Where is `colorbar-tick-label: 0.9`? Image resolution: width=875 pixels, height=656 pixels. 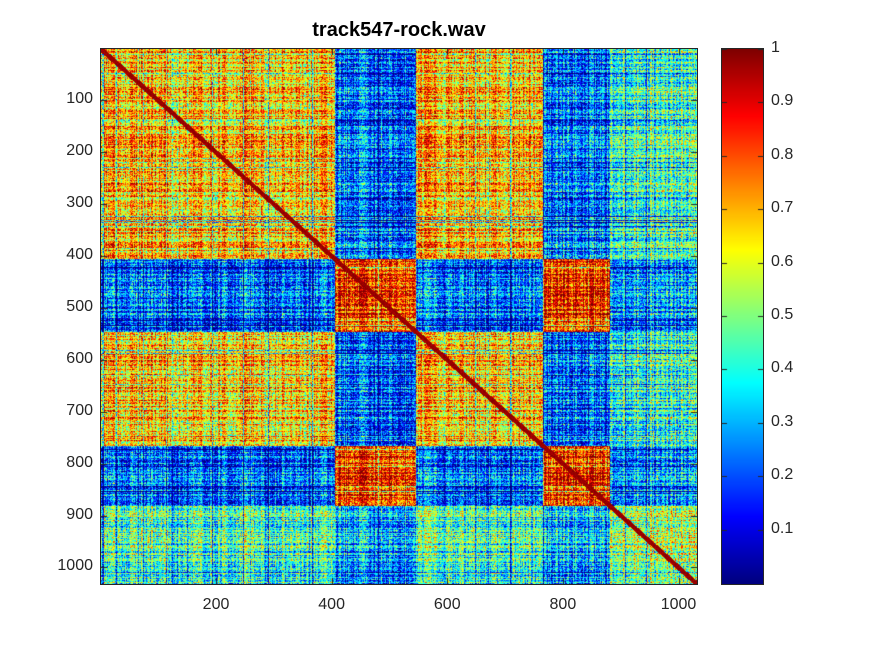 colorbar-tick-label: 0.9 is located at coordinates (782, 101).